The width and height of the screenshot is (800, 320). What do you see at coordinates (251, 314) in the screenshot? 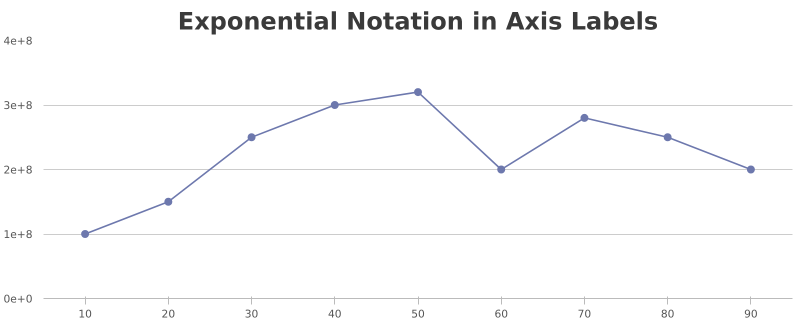
I see `x-tick-label: 30` at bounding box center [251, 314].